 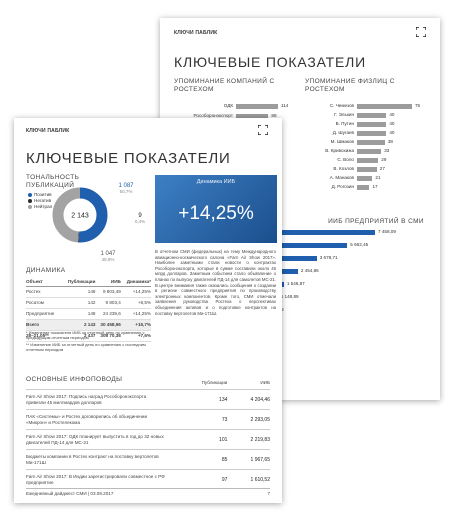 What do you see at coordinates (140, 216) in the screenshot?
I see `donut-value: 9` at bounding box center [140, 216].